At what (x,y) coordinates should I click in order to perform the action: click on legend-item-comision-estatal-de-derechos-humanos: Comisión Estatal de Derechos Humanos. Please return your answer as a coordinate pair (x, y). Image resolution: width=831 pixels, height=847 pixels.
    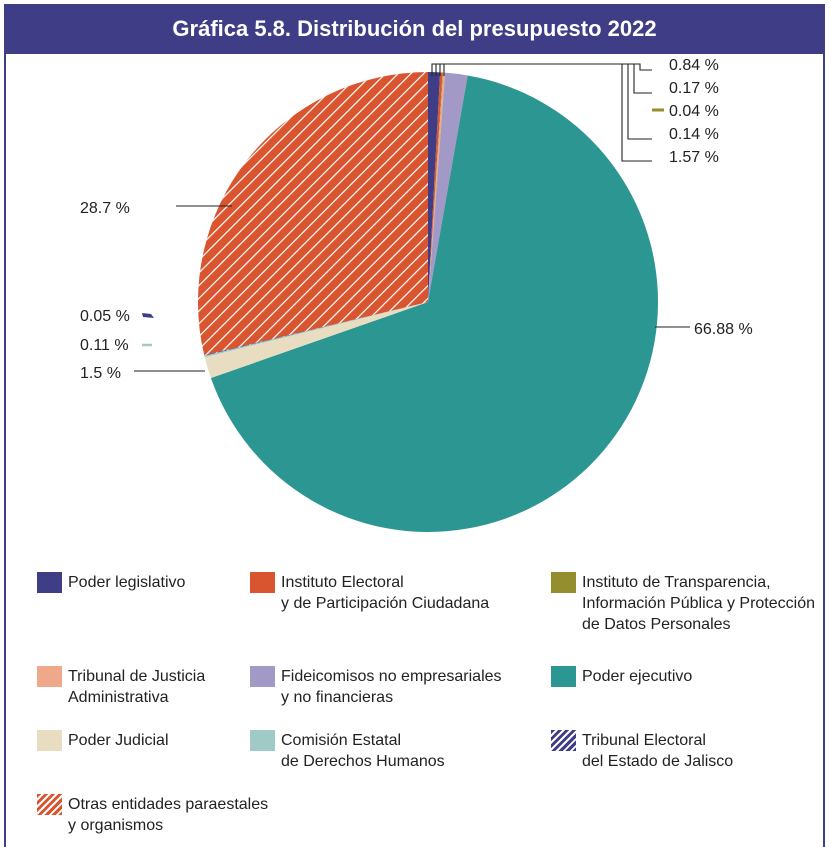
    Looking at the image, I should click on (347, 751).